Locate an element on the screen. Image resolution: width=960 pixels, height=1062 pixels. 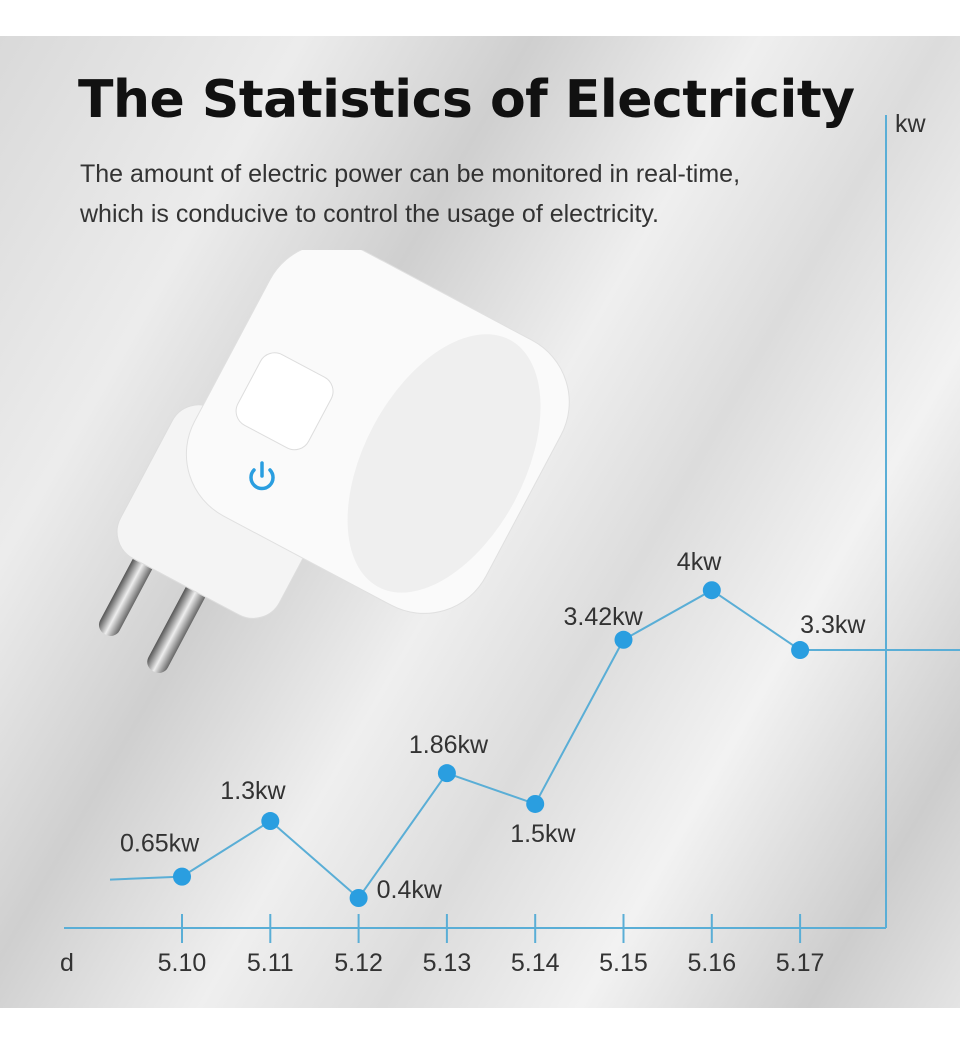
data-label: 1.86kw is located at coordinates (449, 745).